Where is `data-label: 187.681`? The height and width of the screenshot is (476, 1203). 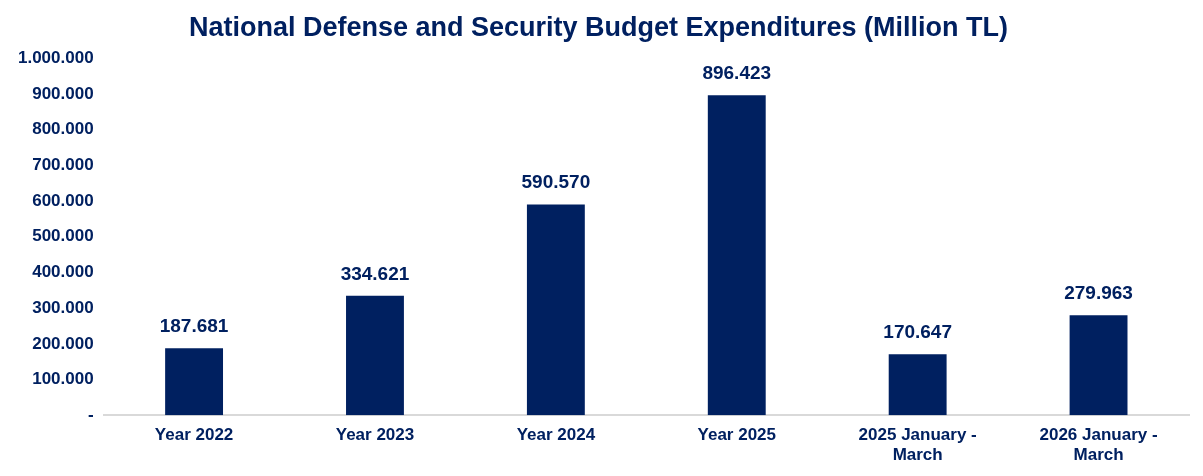 data-label: 187.681 is located at coordinates (194, 325).